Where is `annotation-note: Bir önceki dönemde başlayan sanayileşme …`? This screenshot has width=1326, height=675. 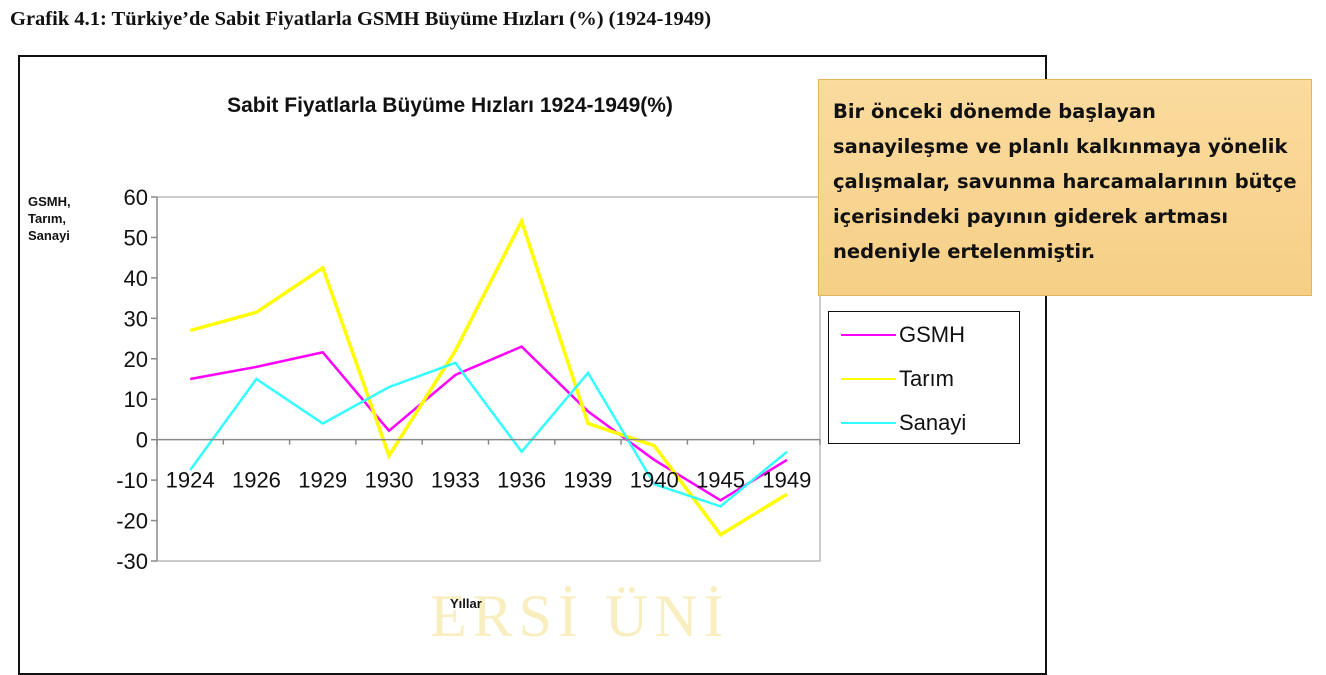 annotation-note: Bir önceki dönemde başlayan sanayileşme … is located at coordinates (1065, 187).